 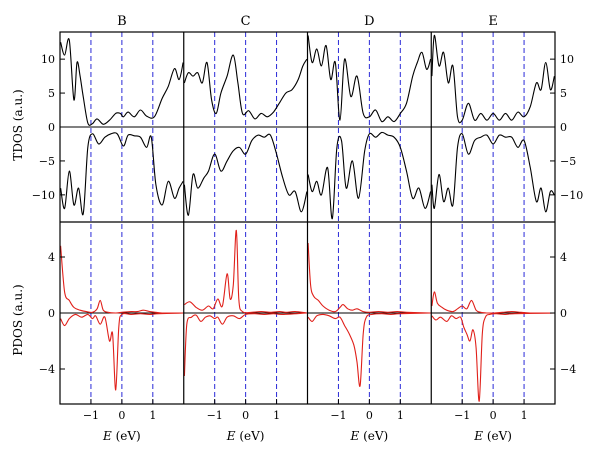 I want to click on xlabel-E: E (eV), so click(x=492, y=436).